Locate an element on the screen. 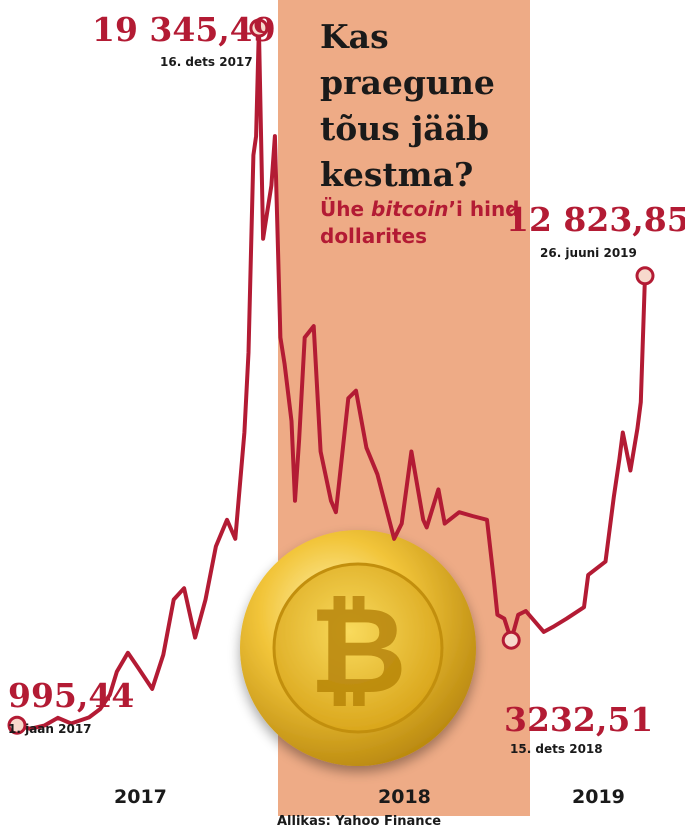 The height and width of the screenshot is (836, 685). source-credit: Allikas: Yahoo Finance is located at coordinates (359, 821).